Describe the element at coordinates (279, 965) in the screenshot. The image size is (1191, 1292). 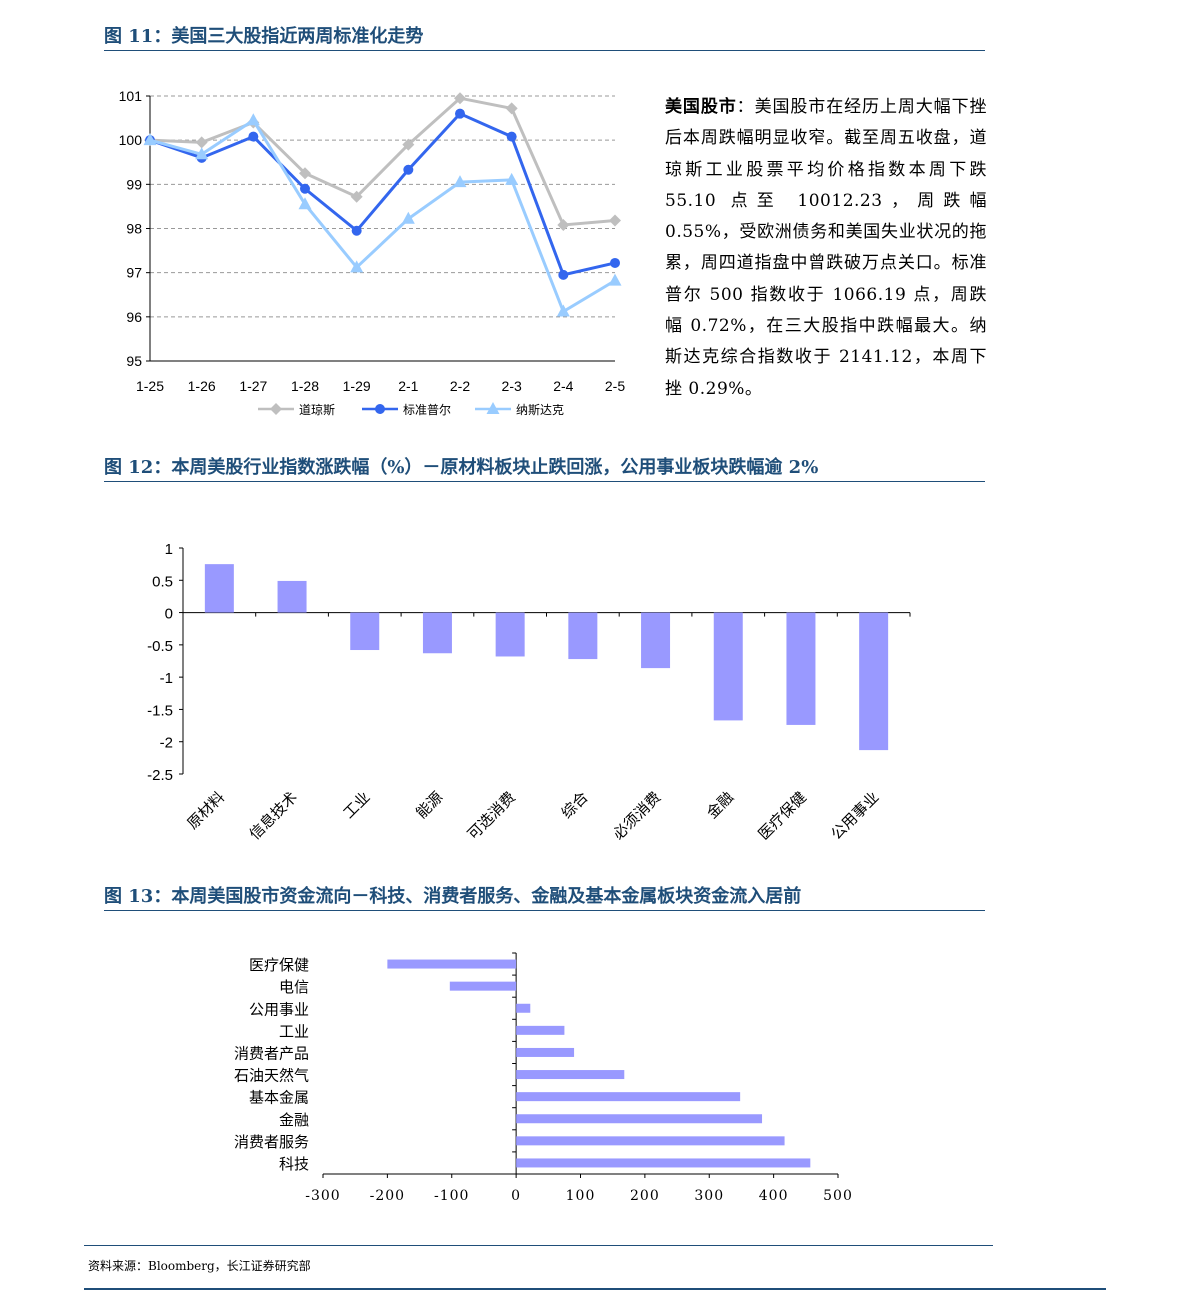
I see `hbar-category-label: 医疗保健` at that location.